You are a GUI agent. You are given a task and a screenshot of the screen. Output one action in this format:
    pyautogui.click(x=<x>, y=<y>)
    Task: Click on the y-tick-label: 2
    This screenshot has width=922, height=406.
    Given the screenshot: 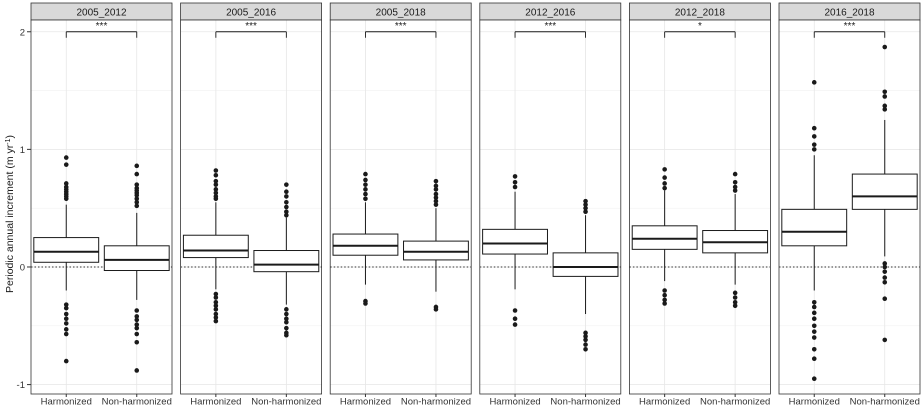 What is the action you would take?
    pyautogui.click(x=22, y=32)
    